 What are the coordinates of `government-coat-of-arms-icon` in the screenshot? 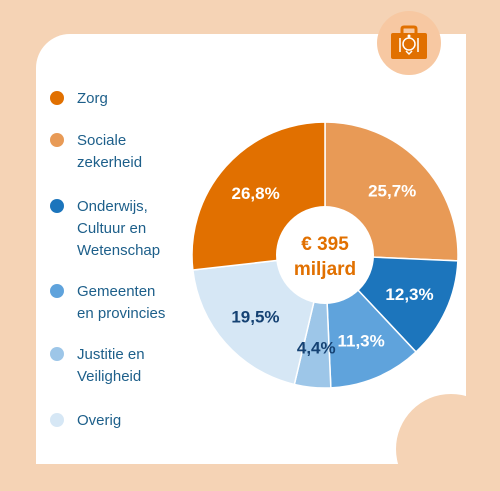 It's located at (409, 42).